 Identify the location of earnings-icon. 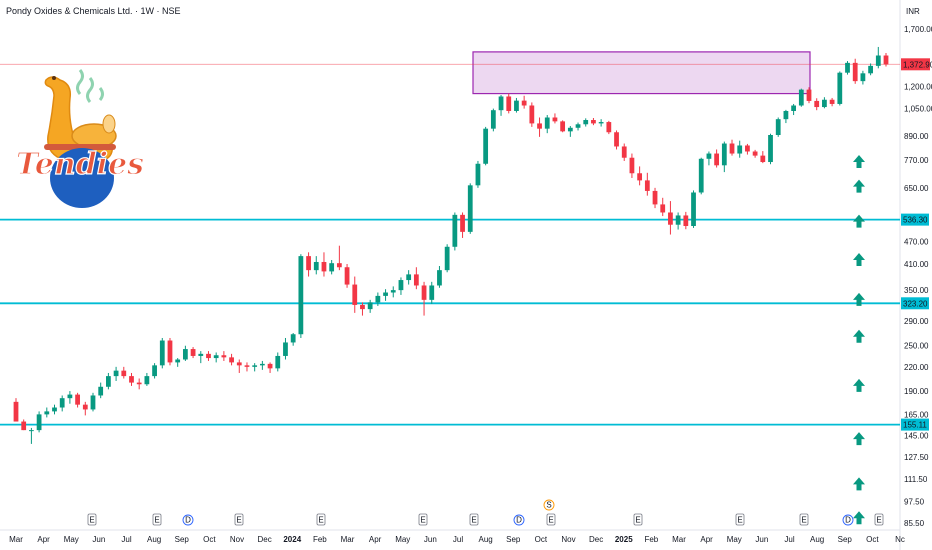
(740, 519).